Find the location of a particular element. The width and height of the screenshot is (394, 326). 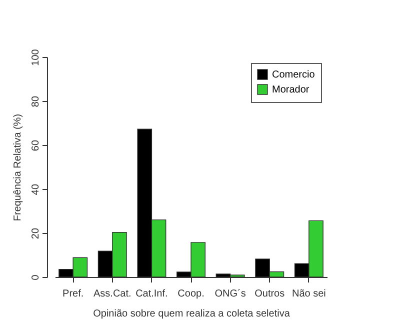

y-tick-label: 0 is located at coordinates (36, 277).